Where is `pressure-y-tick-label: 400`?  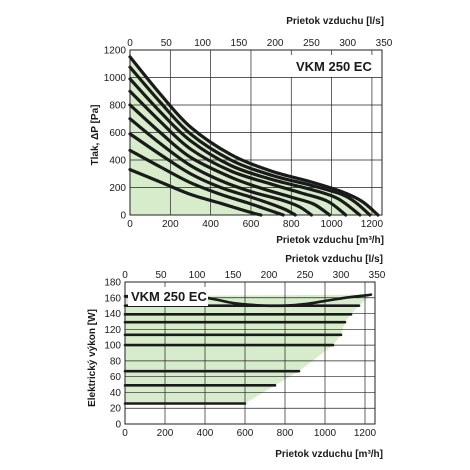
pressure-y-tick-label: 400 is located at coordinates (117, 161).